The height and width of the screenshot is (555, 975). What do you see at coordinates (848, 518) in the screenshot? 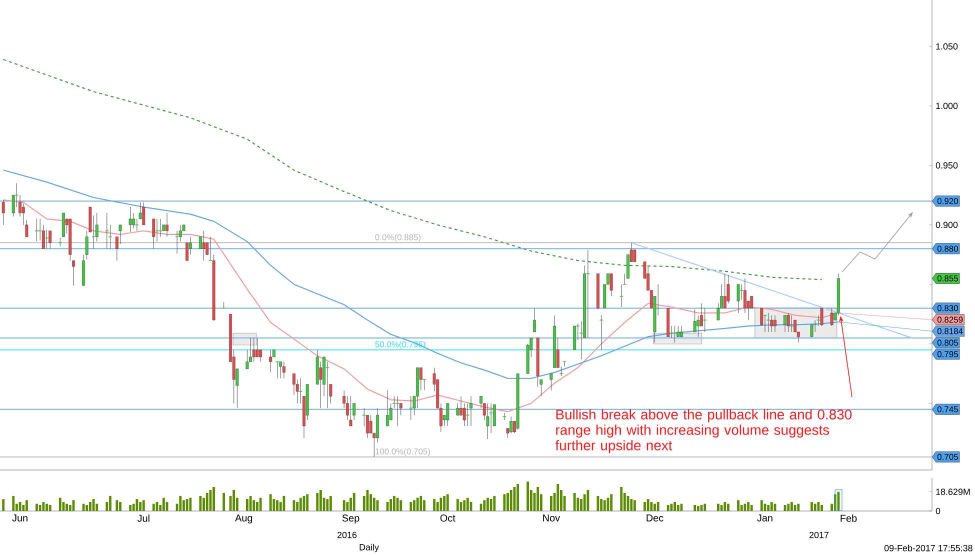
I see `x-tick-label: Feb` at bounding box center [848, 518].